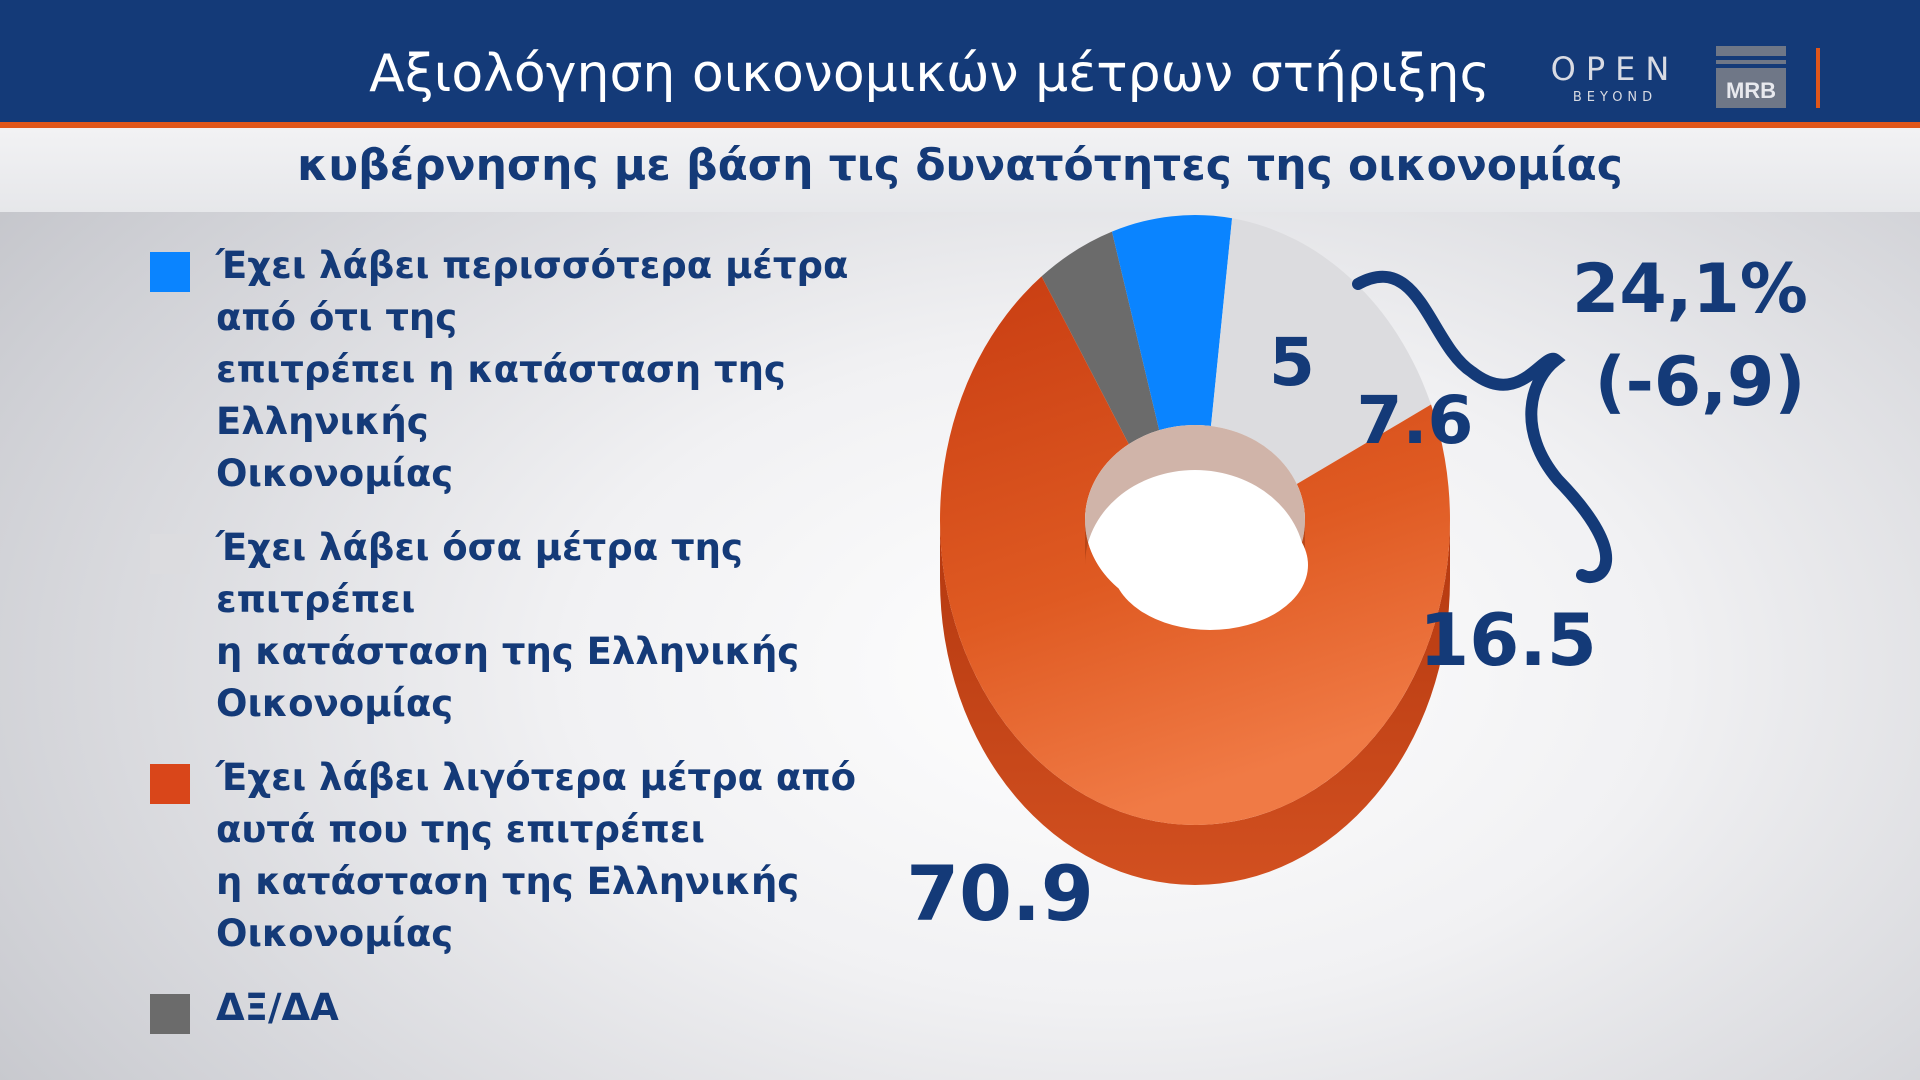 The image size is (1920, 1080). I want to click on legend-swatch-more, so click(170, 272).